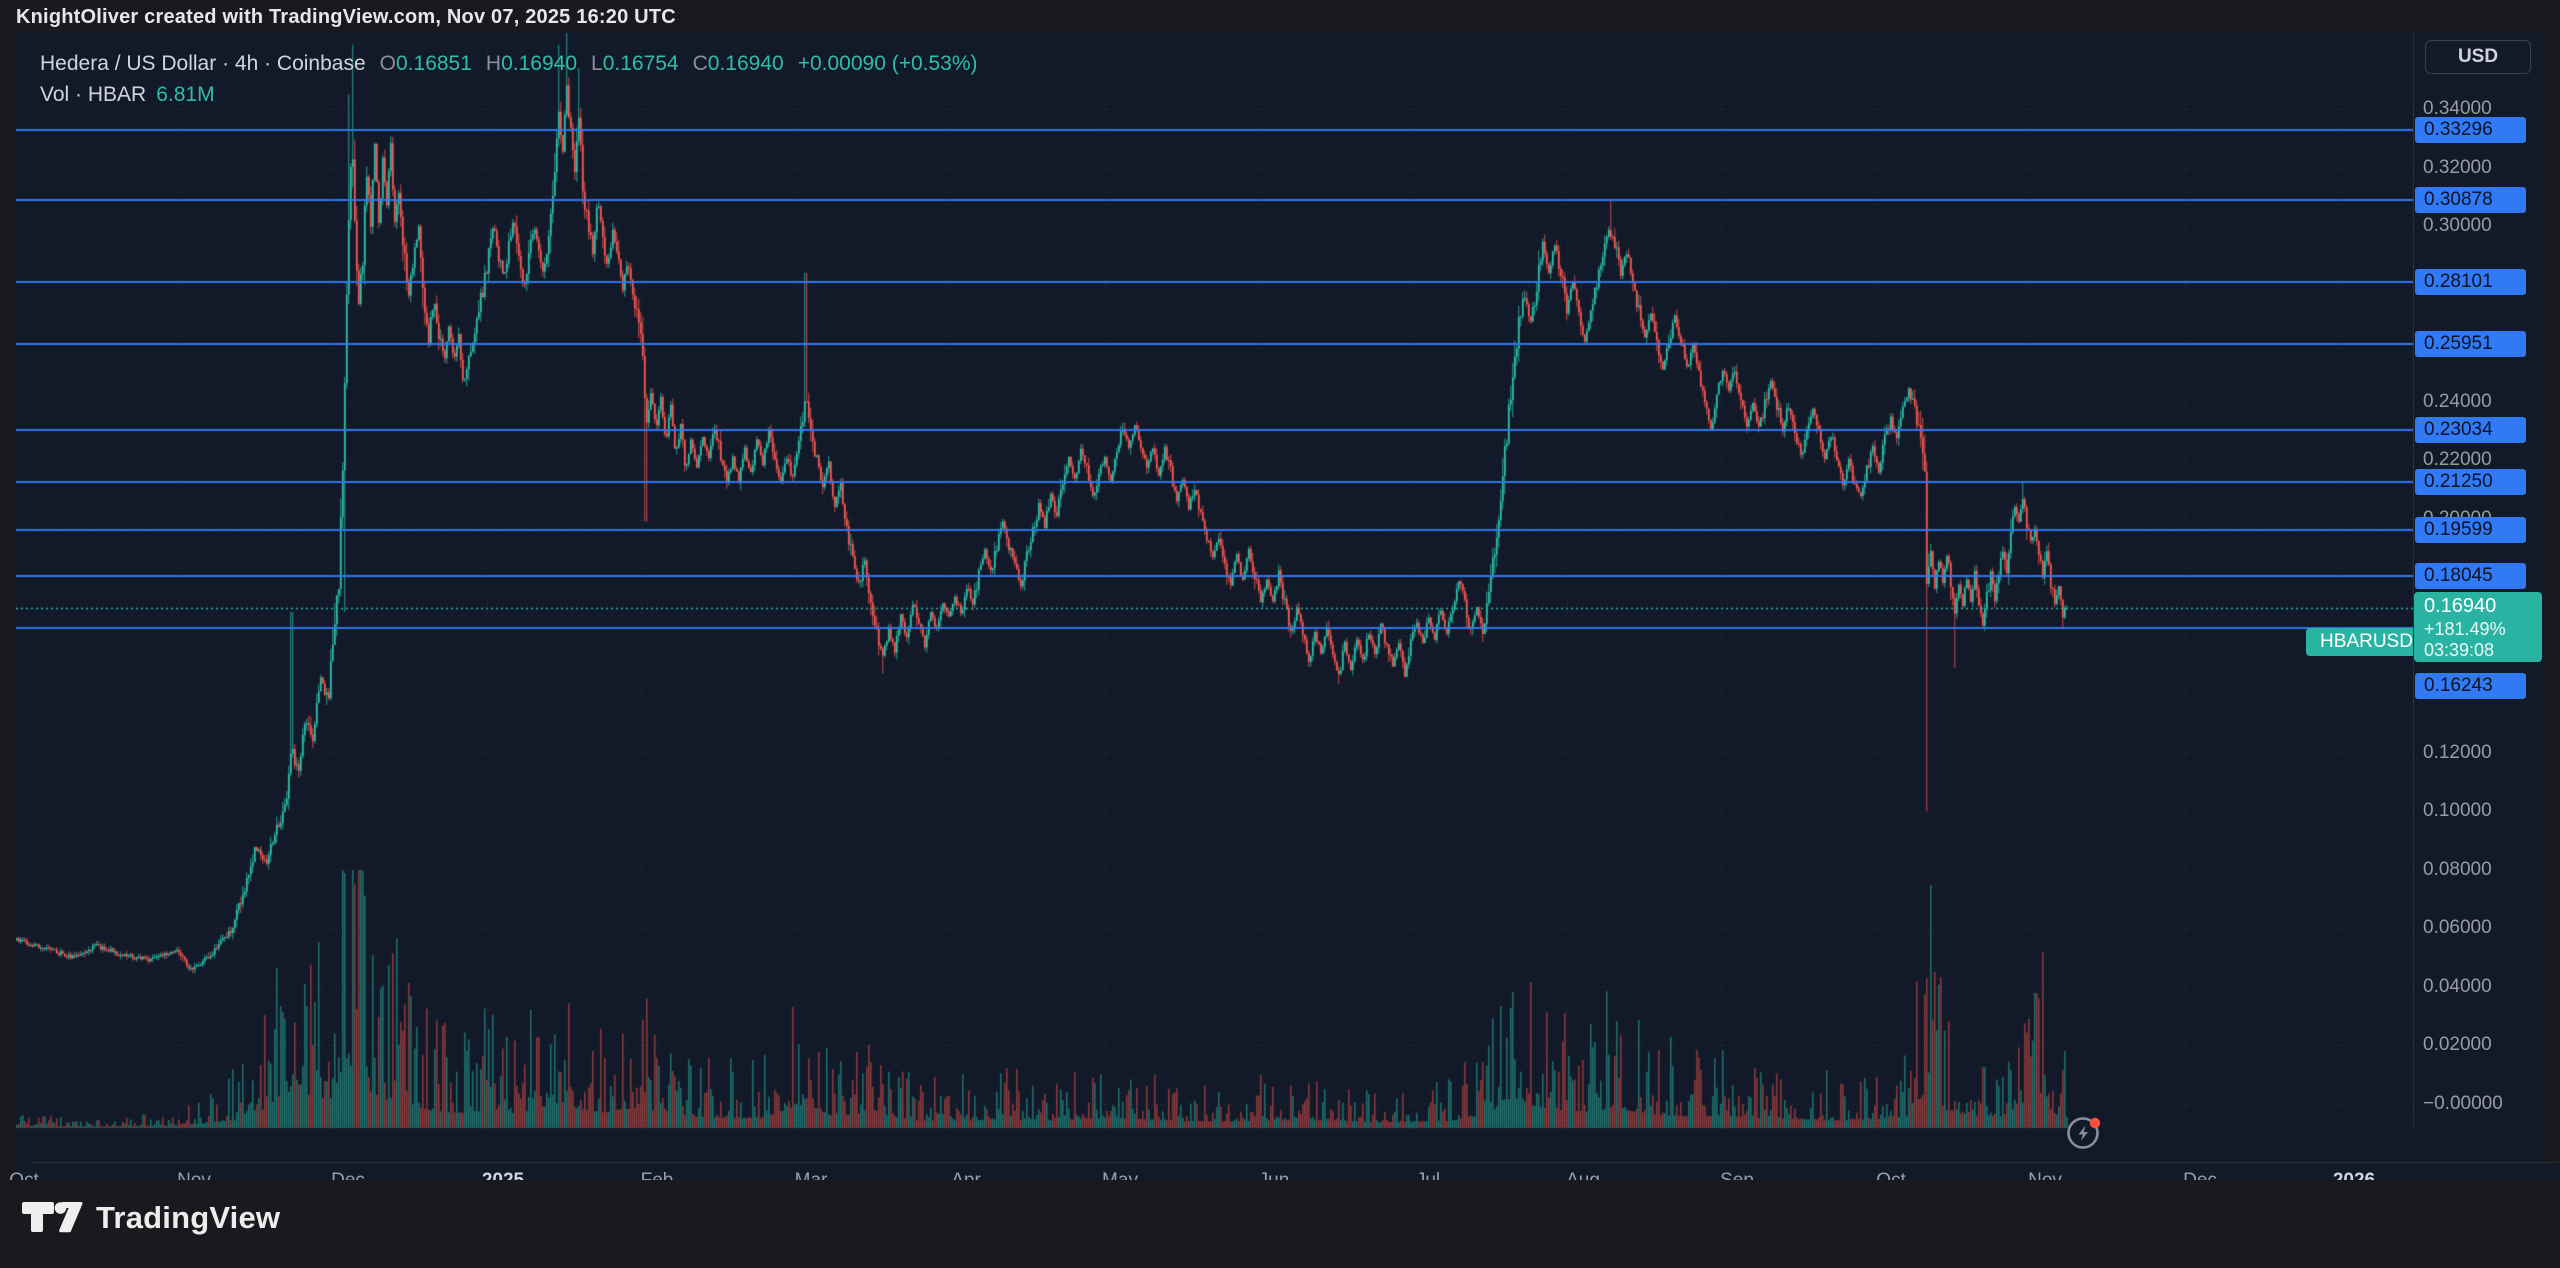 Image resolution: width=2560 pixels, height=1268 pixels. What do you see at coordinates (2470, 129) in the screenshot?
I see `price-level-label: 0.33296` at bounding box center [2470, 129].